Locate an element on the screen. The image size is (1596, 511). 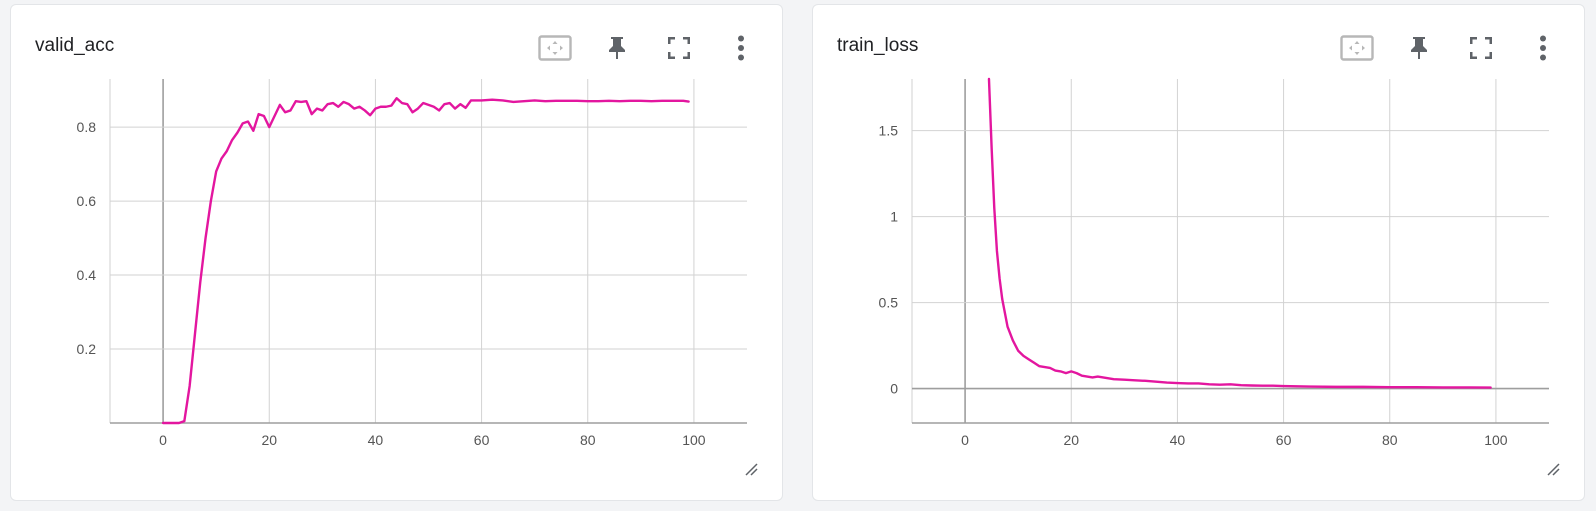
y-tick-label: 0.8 is located at coordinates (87, 127).